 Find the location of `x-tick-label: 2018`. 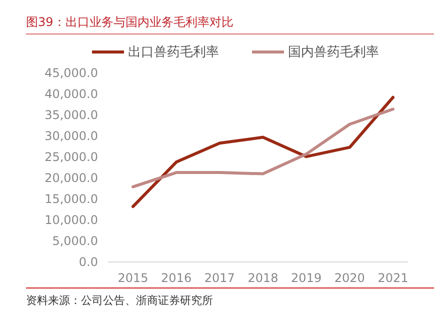

x-tick-label: 2018 is located at coordinates (263, 278).